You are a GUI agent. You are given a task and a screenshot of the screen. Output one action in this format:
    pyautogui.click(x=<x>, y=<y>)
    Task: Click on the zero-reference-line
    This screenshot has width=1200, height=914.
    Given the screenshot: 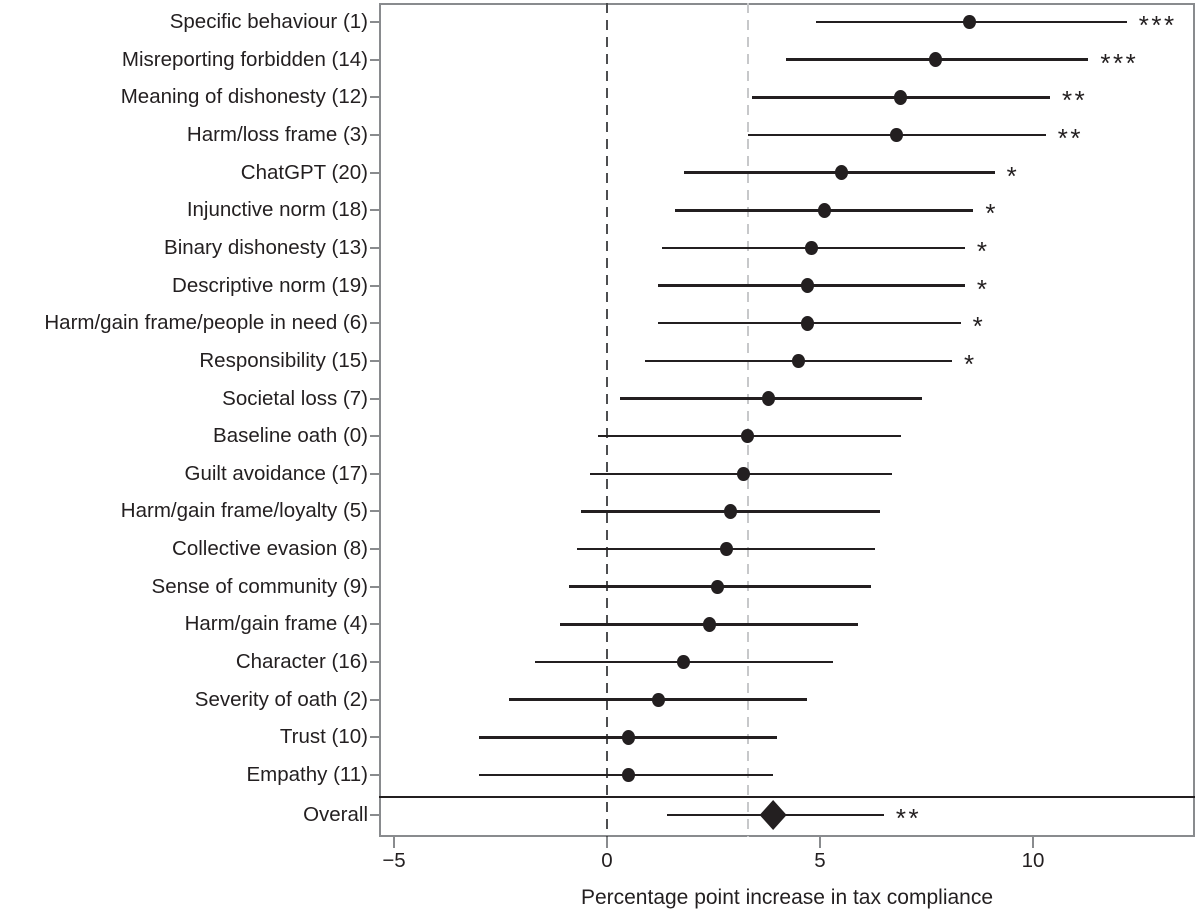 What is the action you would take?
    pyautogui.click(x=607, y=420)
    